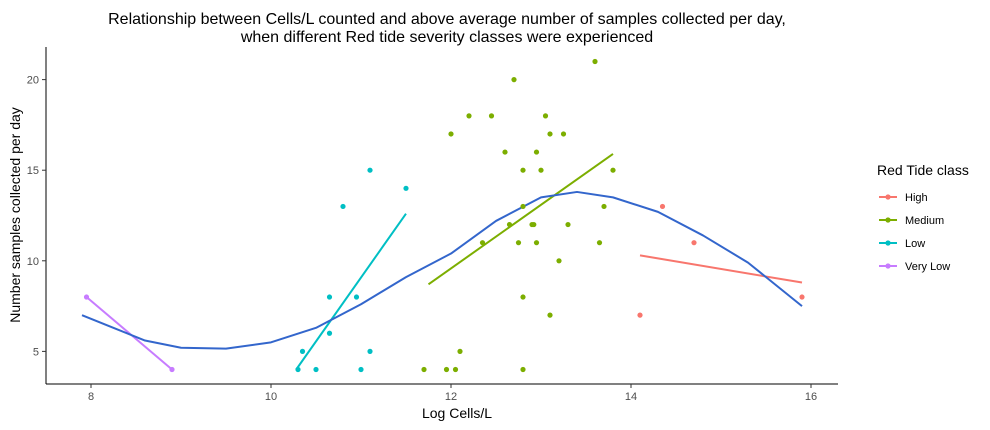 The width and height of the screenshot is (990, 430). I want to click on y-tick-label: 5, so click(36, 352).